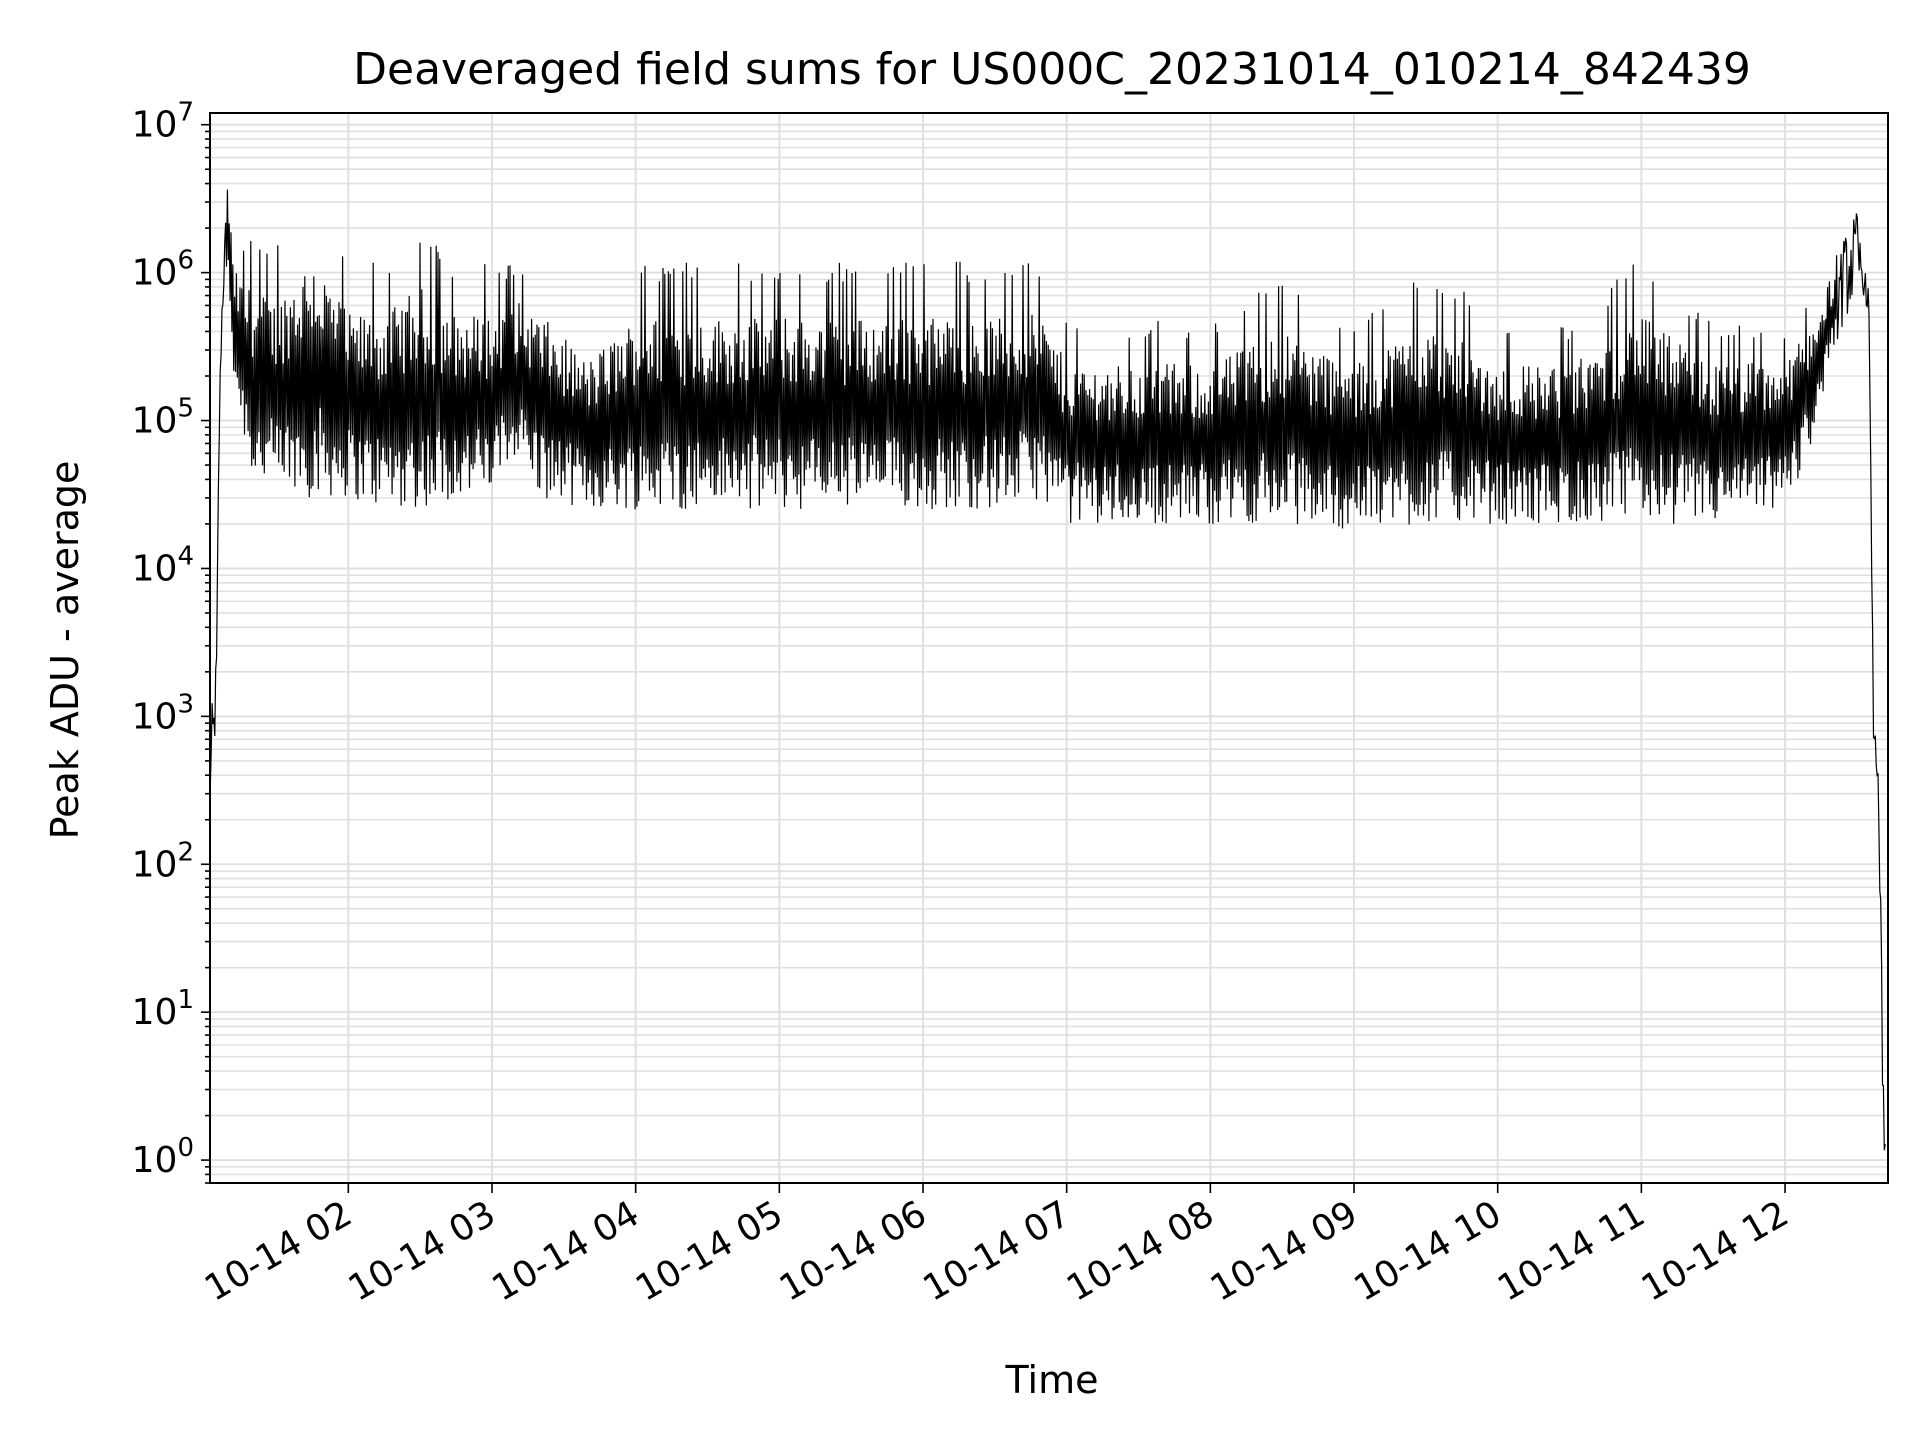 The image size is (1920, 1444). I want to click on y-tick-label: 10⁶, so click(163, 270).